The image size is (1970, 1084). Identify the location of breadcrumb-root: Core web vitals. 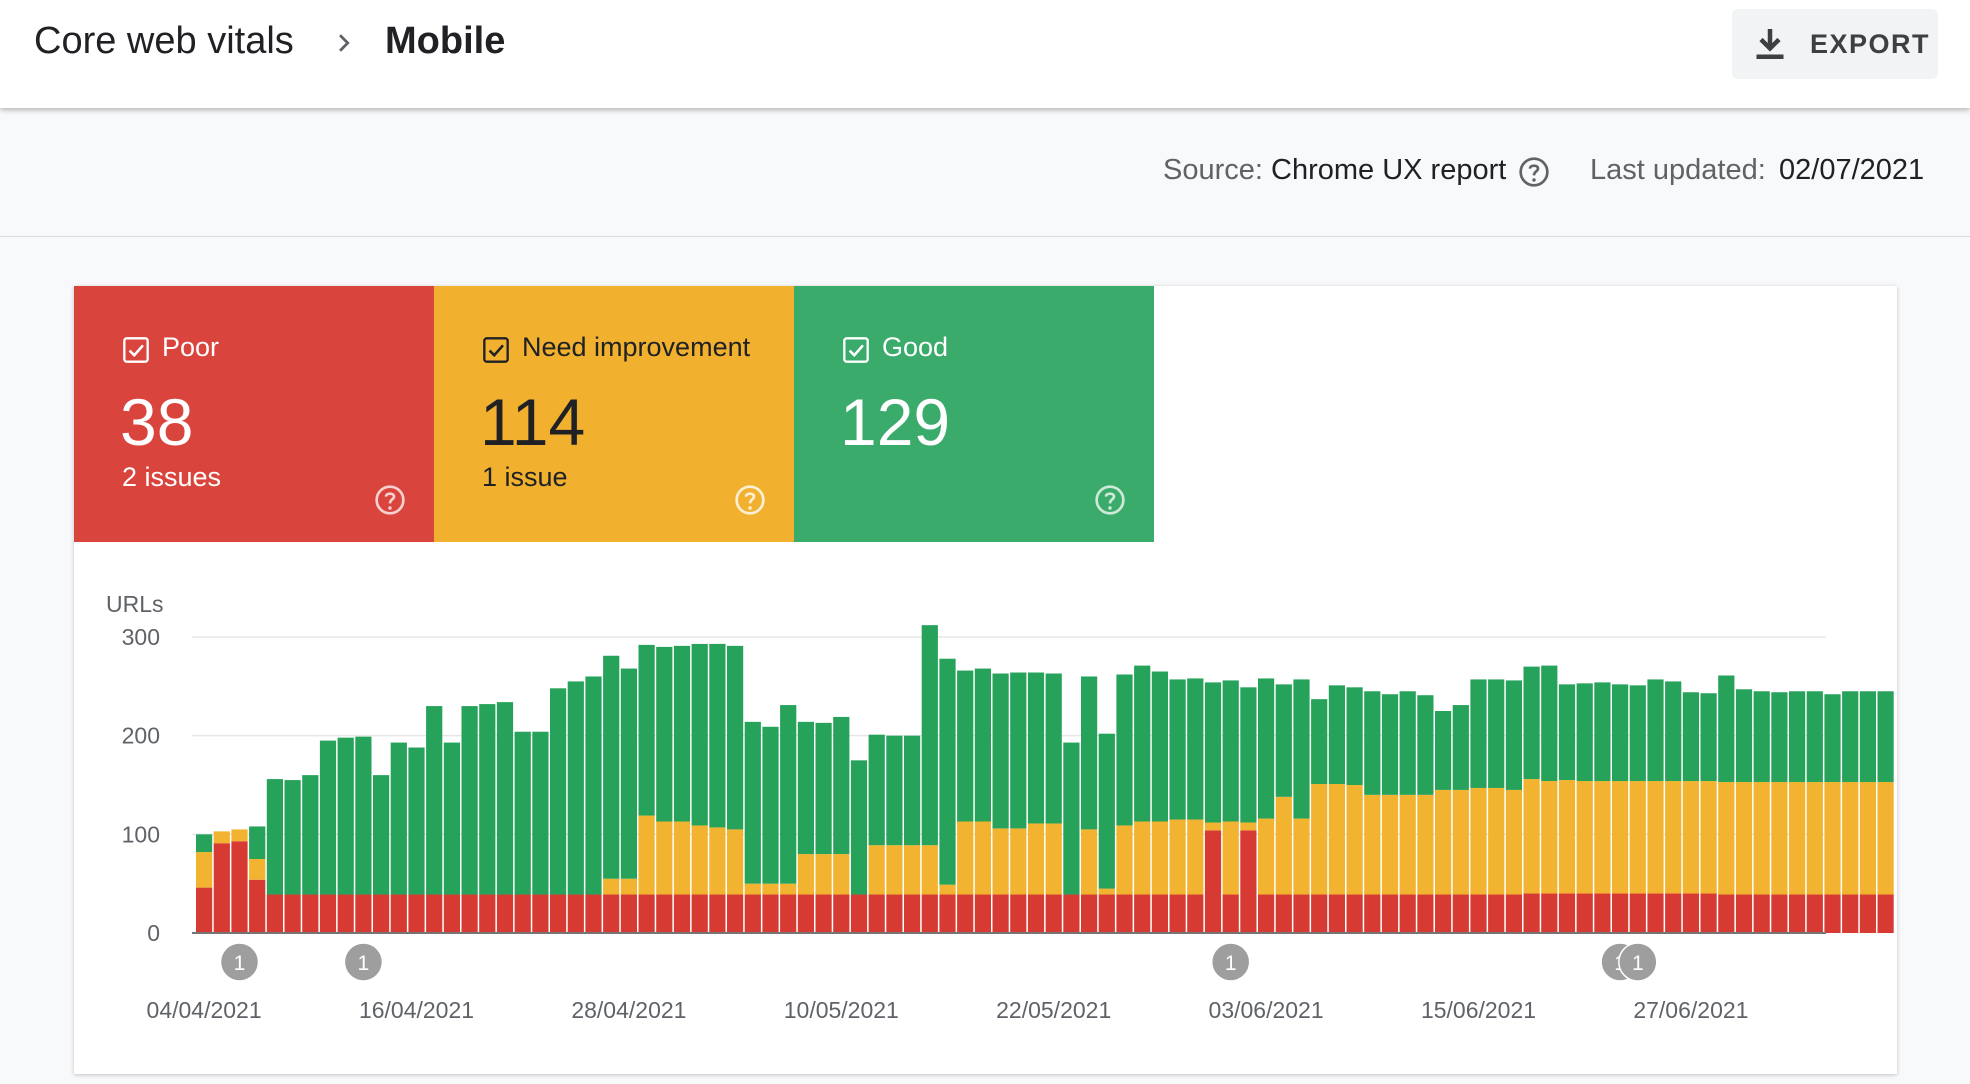
(164, 41).